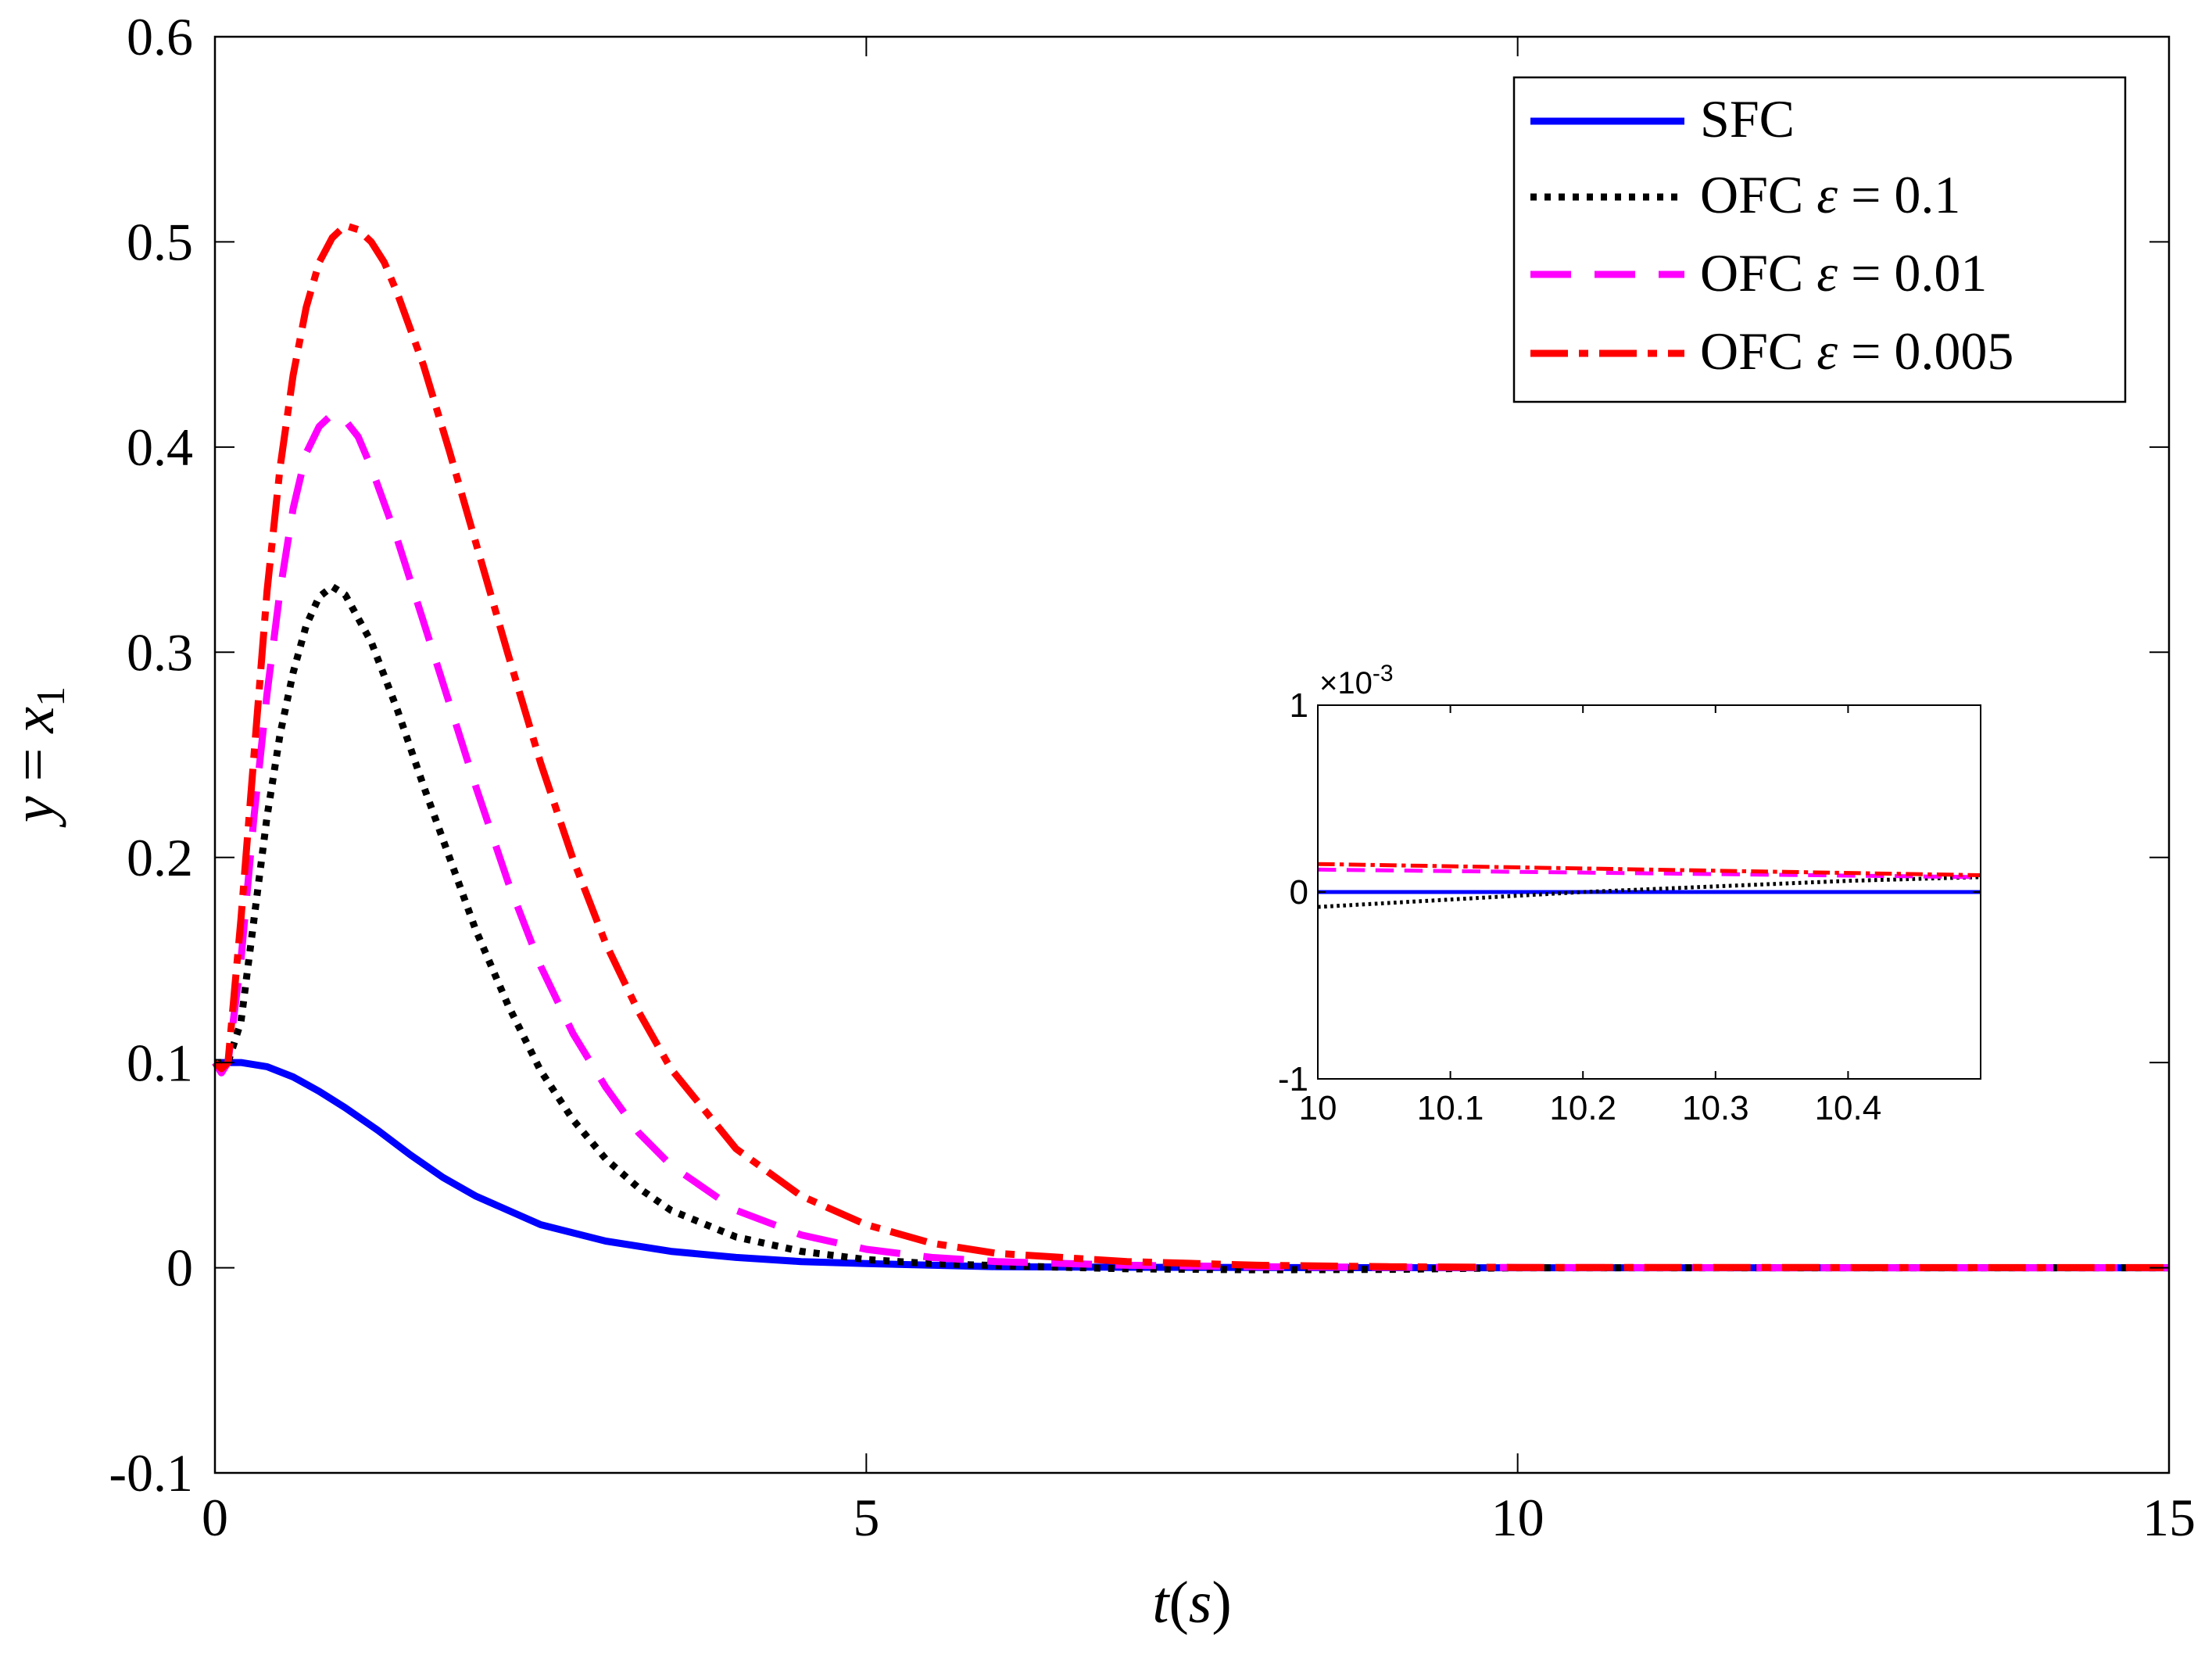  Describe the element at coordinates (866, 1517) in the screenshot. I see `main-x-tick-label: 5` at that location.